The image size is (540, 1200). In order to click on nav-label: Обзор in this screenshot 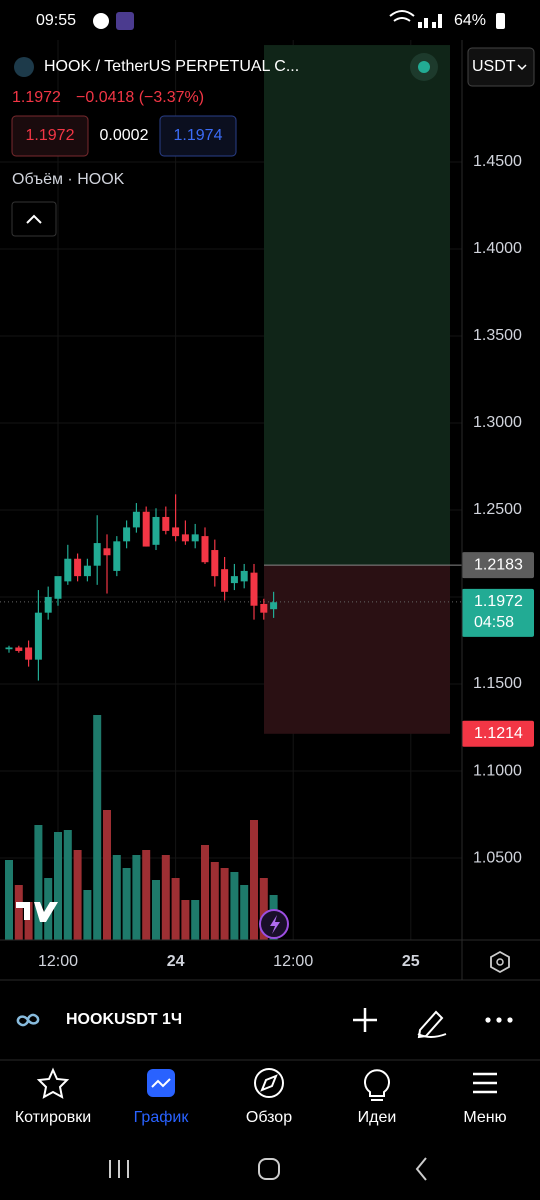, I will do `click(269, 1117)`.